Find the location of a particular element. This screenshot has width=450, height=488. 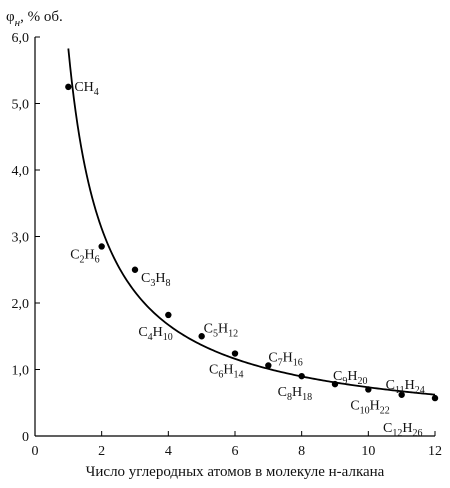

point-label: C2​H6​ is located at coordinates (84, 256).